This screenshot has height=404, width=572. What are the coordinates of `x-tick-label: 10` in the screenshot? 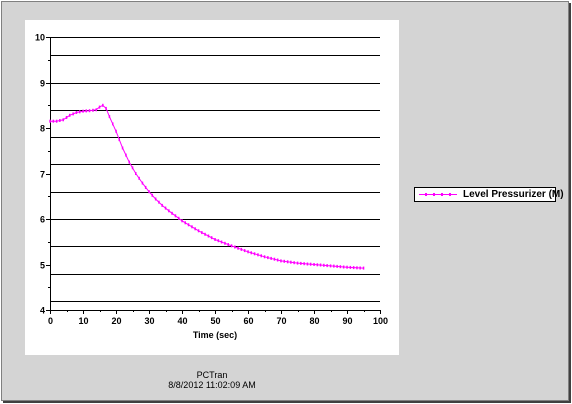 It's located at (83, 321).